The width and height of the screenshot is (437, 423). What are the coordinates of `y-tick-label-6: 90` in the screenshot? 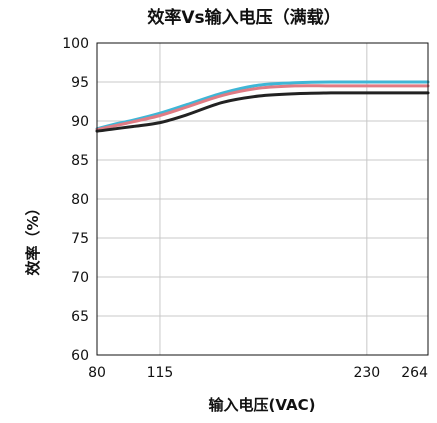 It's located at (80, 122).